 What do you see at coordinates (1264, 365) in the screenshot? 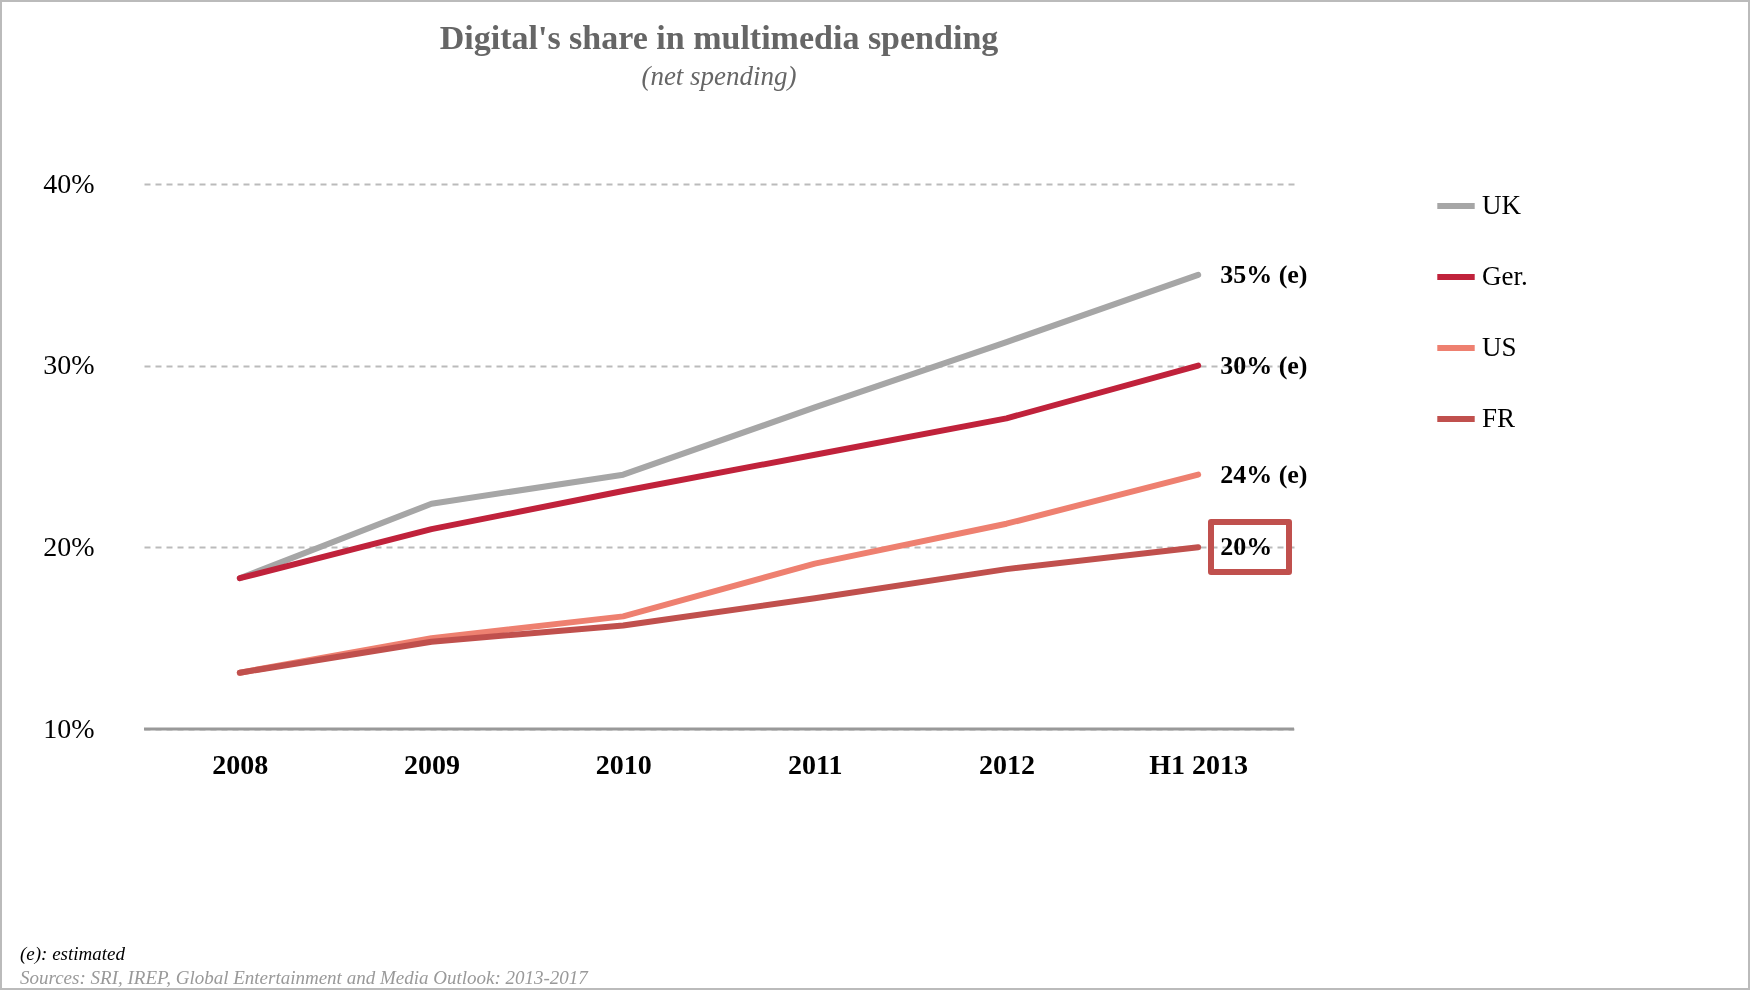
I see `data-label: 30% (e)` at bounding box center [1264, 365].